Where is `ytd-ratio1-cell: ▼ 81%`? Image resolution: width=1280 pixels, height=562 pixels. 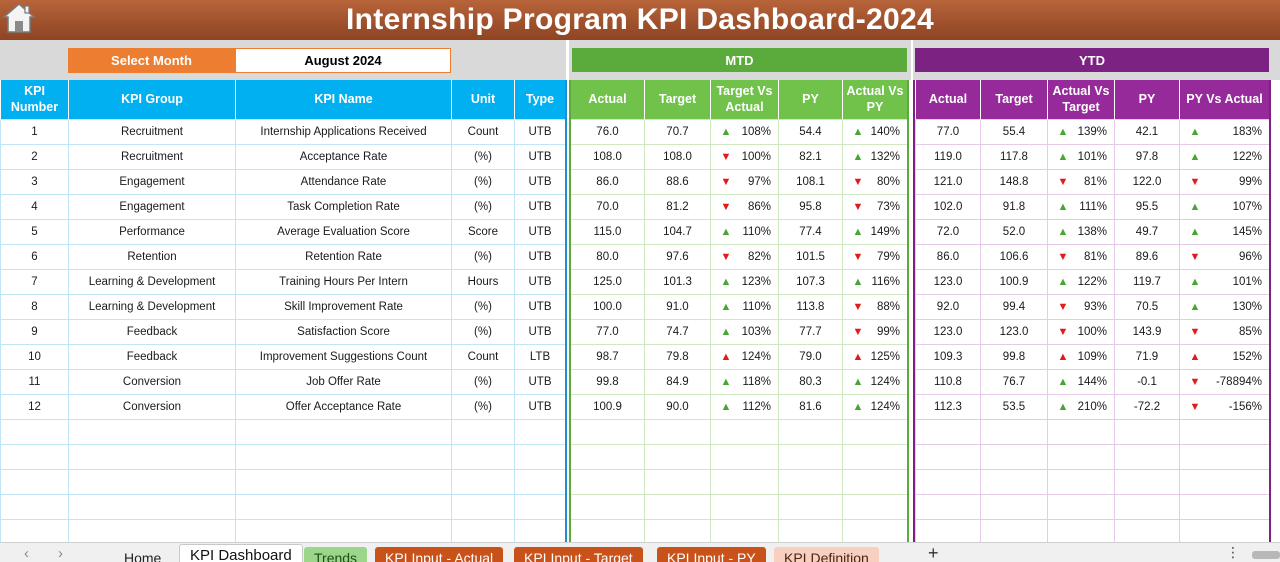 ytd-ratio1-cell: ▼ 81% is located at coordinates (1081, 256).